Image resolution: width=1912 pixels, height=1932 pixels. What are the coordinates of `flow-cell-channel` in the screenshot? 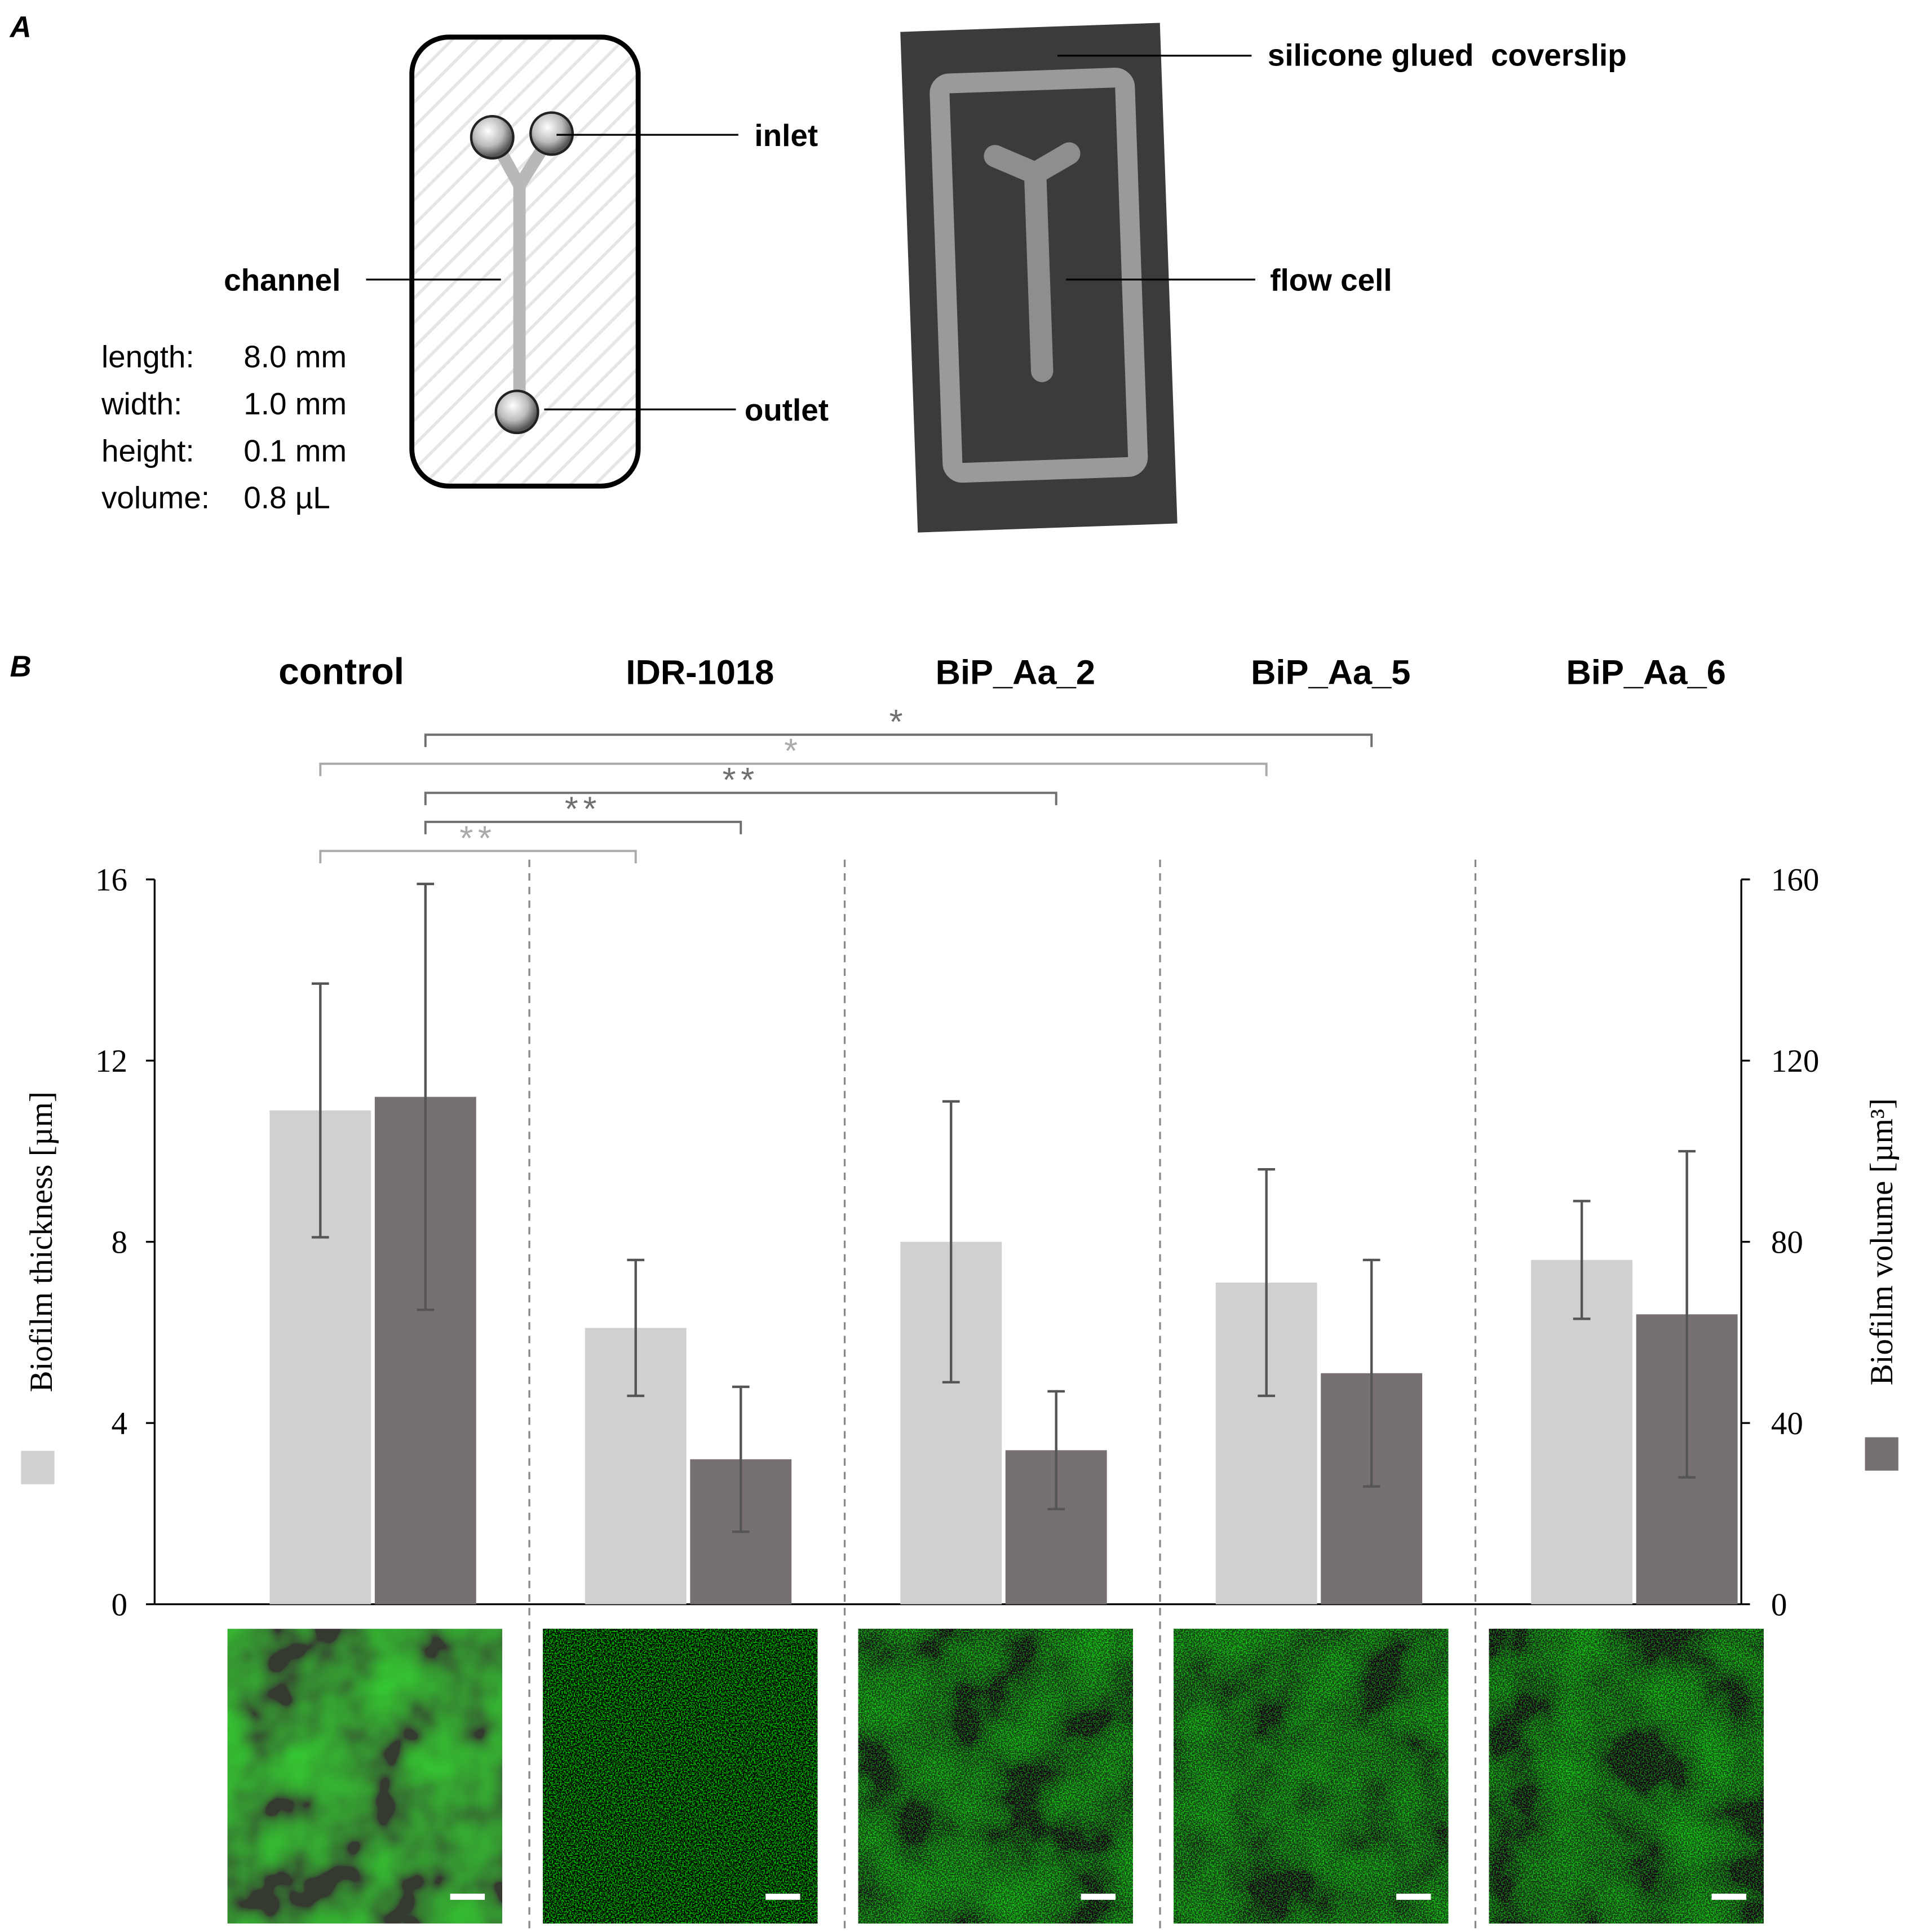 It's located at (1032, 262).